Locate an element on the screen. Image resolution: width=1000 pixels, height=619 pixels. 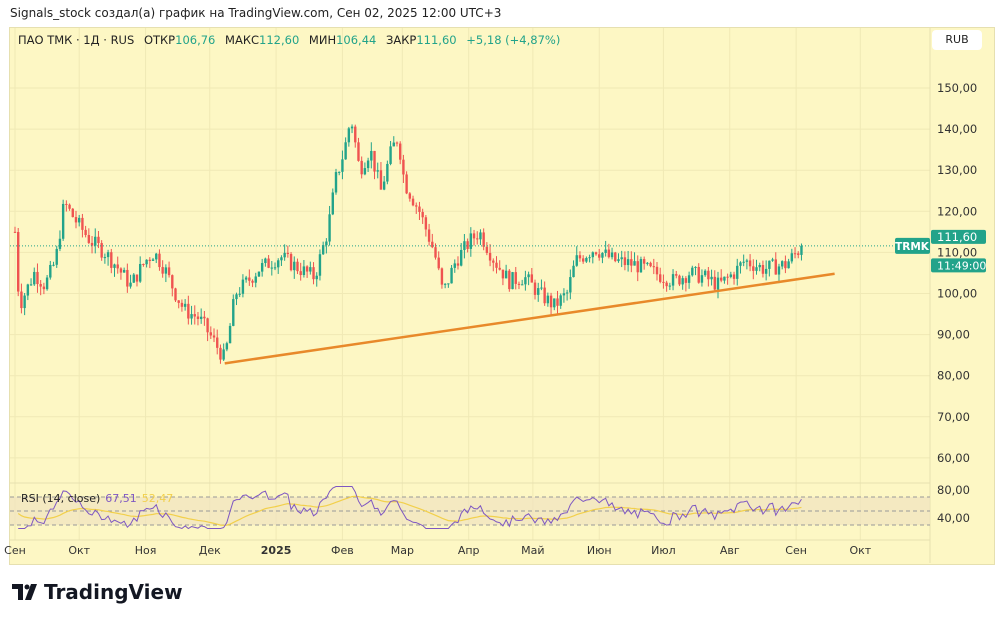
low-label: МИН is located at coordinates (322, 40).